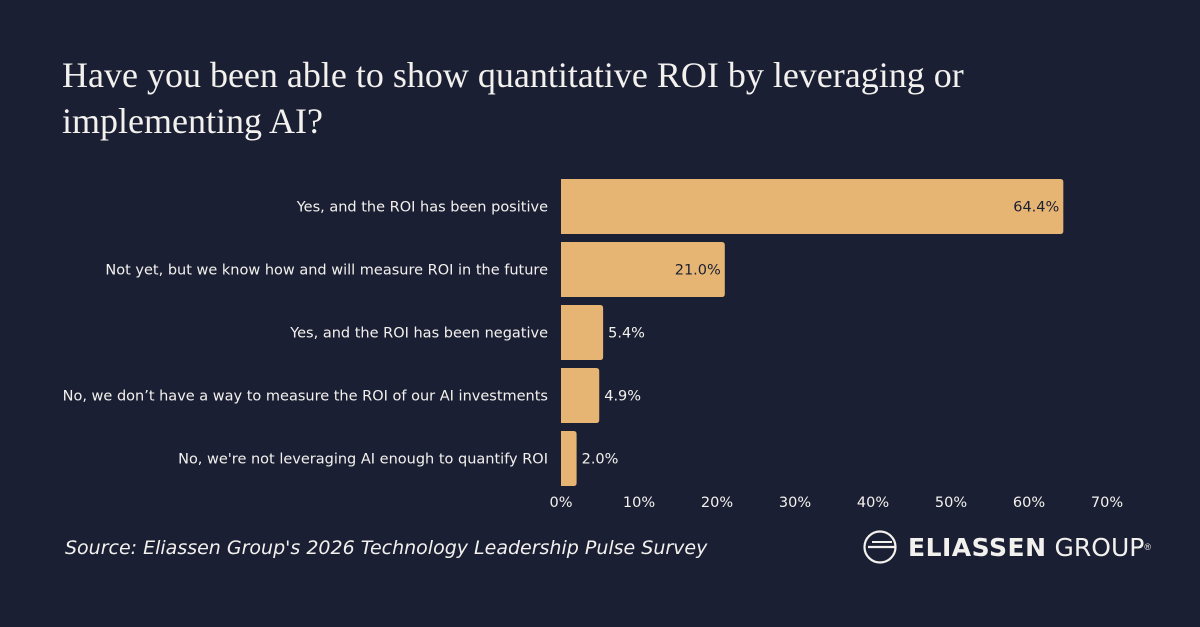 The height and width of the screenshot is (627, 1200). Describe the element at coordinates (873, 503) in the screenshot. I see `x-tick-label: 40%` at that location.